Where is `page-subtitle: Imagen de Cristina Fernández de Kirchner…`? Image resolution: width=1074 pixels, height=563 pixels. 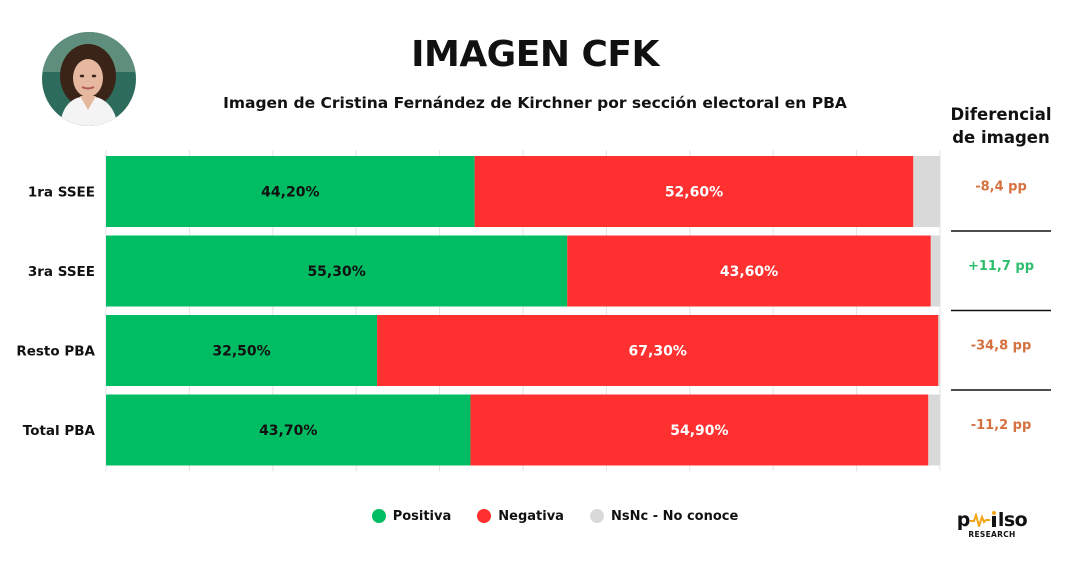 page-subtitle: Imagen de Cristina Fernández de Kirchner… is located at coordinates (535, 103).